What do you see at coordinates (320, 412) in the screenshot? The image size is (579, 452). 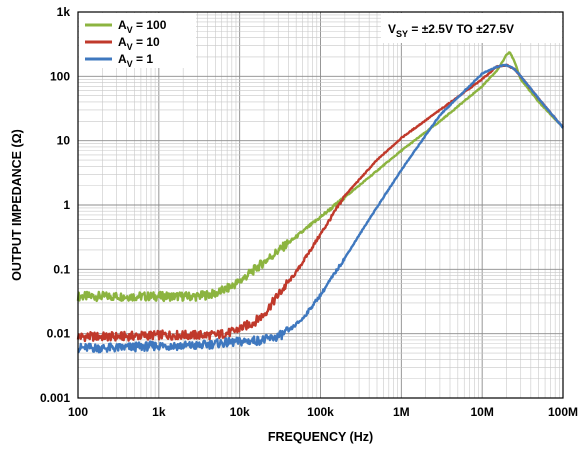 I see `x-tick-label: 100k` at bounding box center [320, 412].